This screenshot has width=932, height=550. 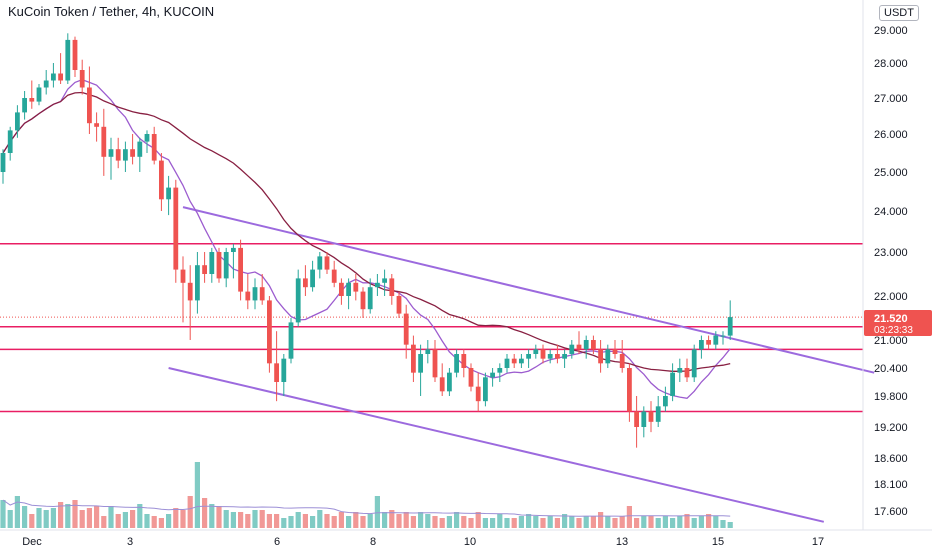 What do you see at coordinates (423, 542) in the screenshot?
I see `time-axis: Dec 3 6 8 10 13 15 17` at bounding box center [423, 542].